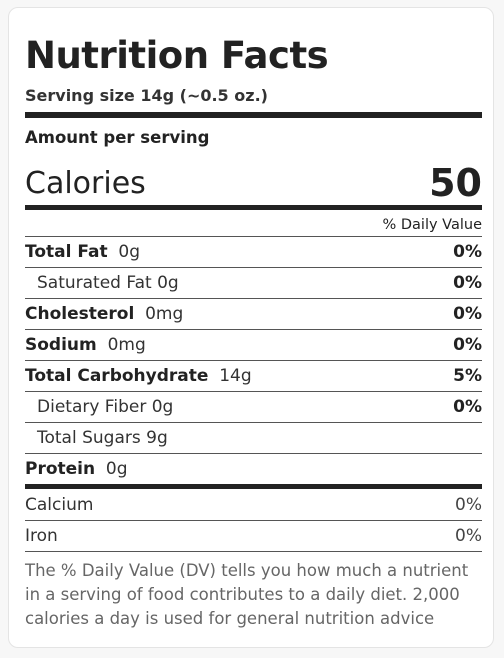  Describe the element at coordinates (455, 183) in the screenshot. I see `calories-value: 50` at that location.